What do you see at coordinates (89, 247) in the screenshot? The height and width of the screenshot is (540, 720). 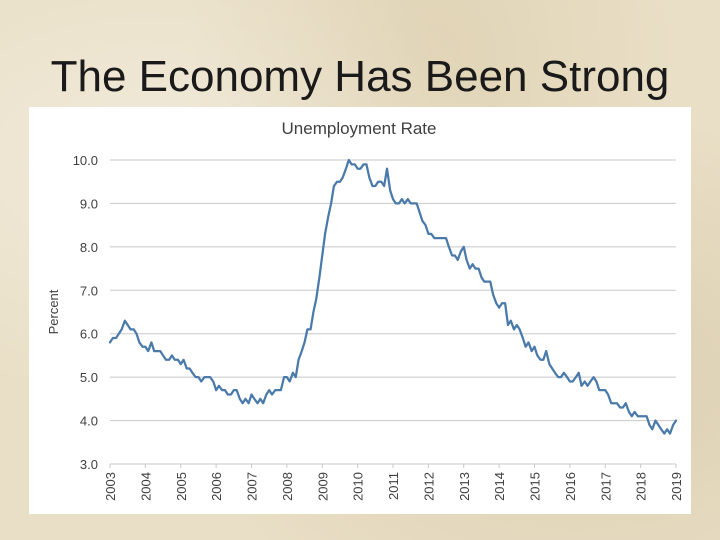 I see `y-tick-label: 8.0` at bounding box center [89, 247].